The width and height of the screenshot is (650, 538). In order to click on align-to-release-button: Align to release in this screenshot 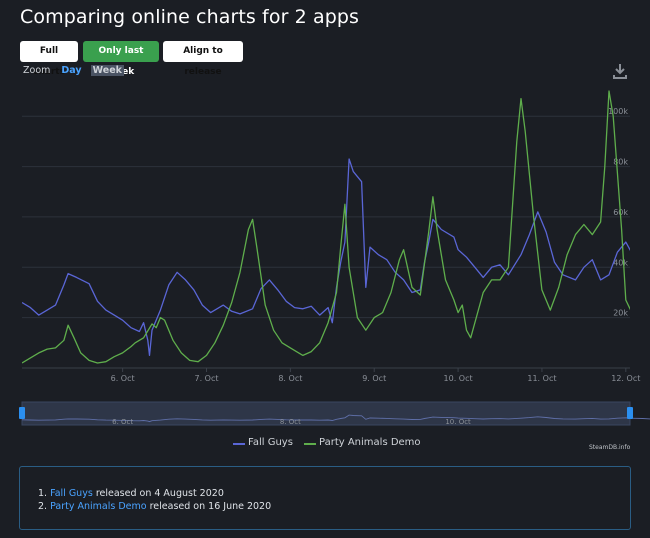, I will do `click(203, 59)`.